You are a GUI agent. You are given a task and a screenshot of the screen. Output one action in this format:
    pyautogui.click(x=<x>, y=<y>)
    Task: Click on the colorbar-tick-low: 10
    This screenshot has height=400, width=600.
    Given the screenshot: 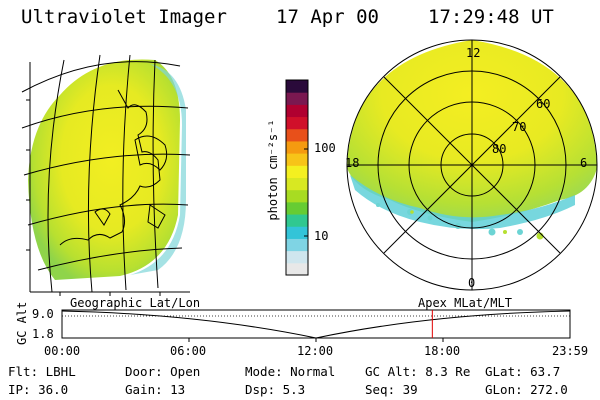 What is the action you would take?
    pyautogui.click(x=321, y=236)
    